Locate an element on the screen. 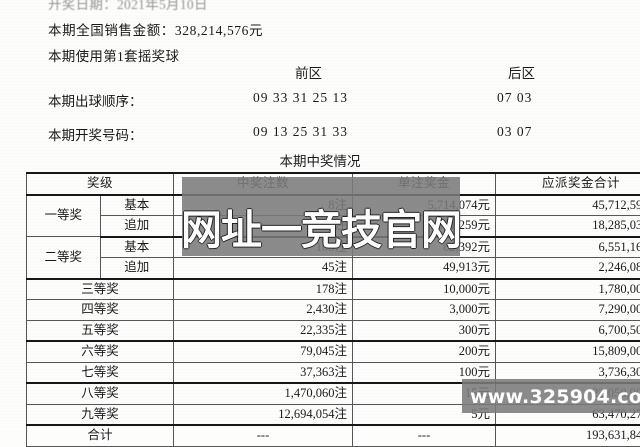  total-prize: 45,712,592元 is located at coordinates (568, 205).